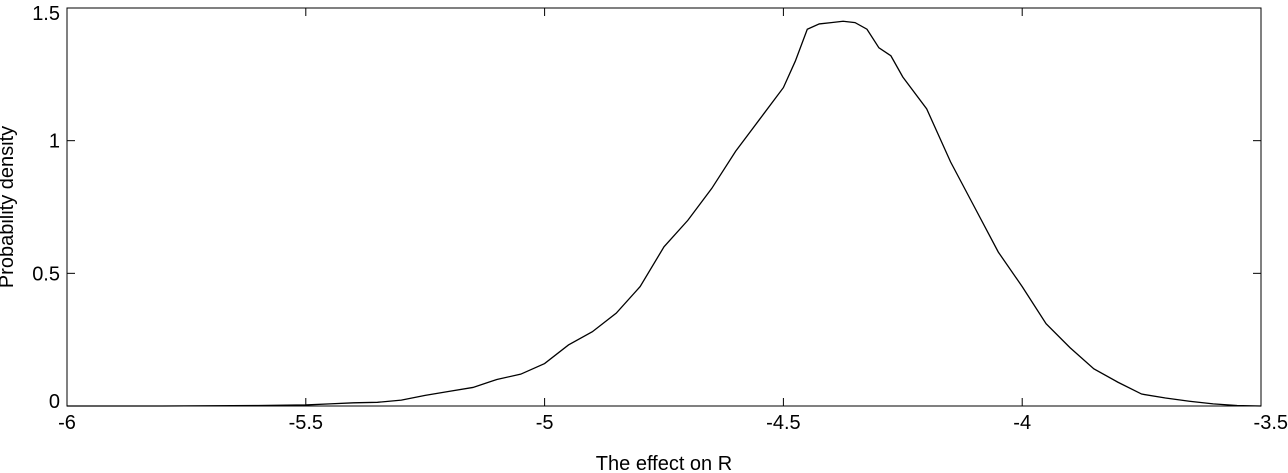 Image resolution: width=1288 pixels, height=473 pixels. What do you see at coordinates (306, 423) in the screenshot?
I see `x-tick-label: -5.5` at bounding box center [306, 423].